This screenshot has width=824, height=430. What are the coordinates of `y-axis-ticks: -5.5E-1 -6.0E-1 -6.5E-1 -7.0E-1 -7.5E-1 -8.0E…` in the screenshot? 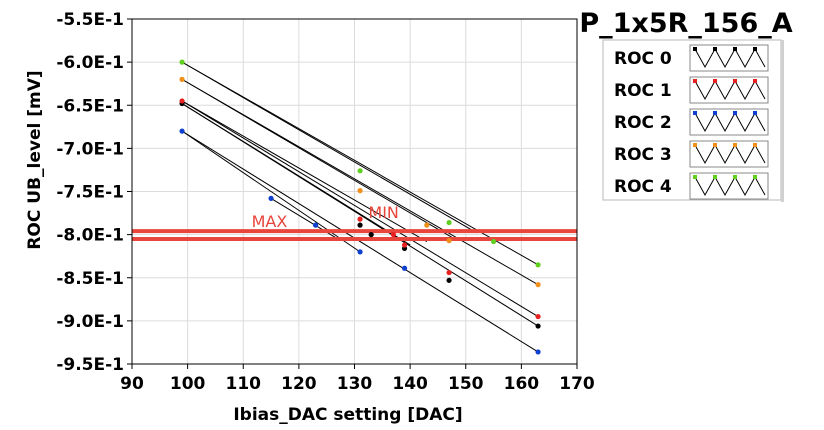 It's located at (94, 192).